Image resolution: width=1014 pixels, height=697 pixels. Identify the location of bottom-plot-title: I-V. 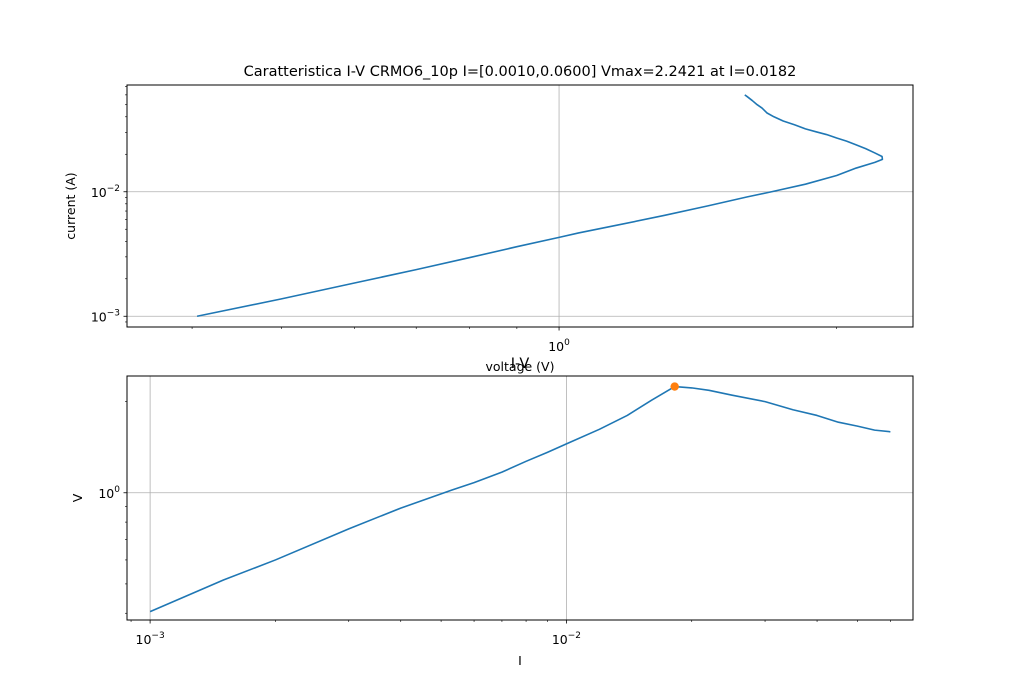
(520, 364).